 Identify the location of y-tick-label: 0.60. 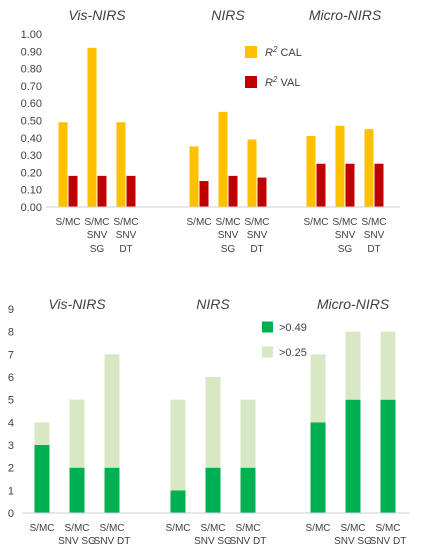
(31, 104).